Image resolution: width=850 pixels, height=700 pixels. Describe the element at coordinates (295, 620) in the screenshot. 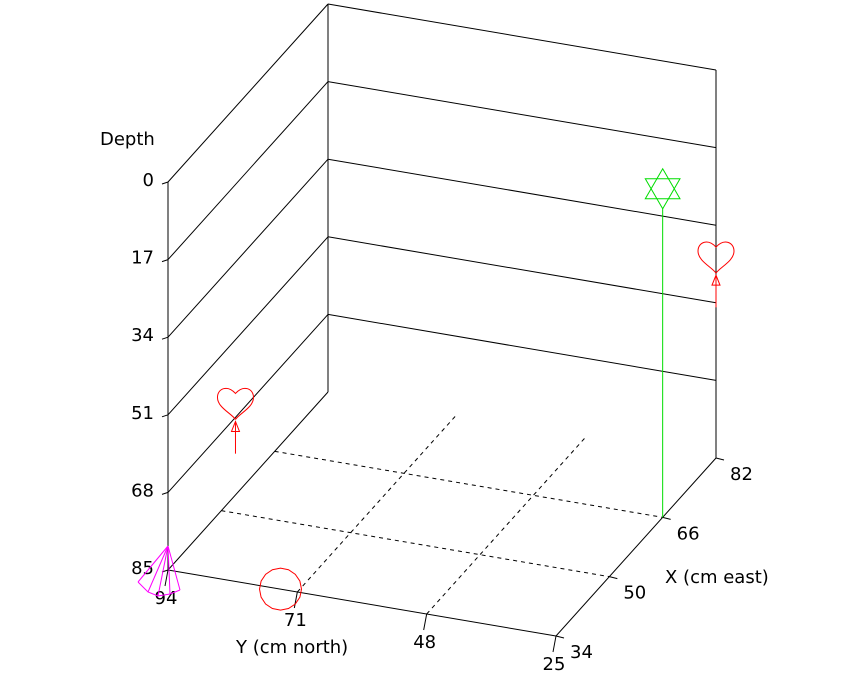

I see `y-tick-label: 71` at that location.